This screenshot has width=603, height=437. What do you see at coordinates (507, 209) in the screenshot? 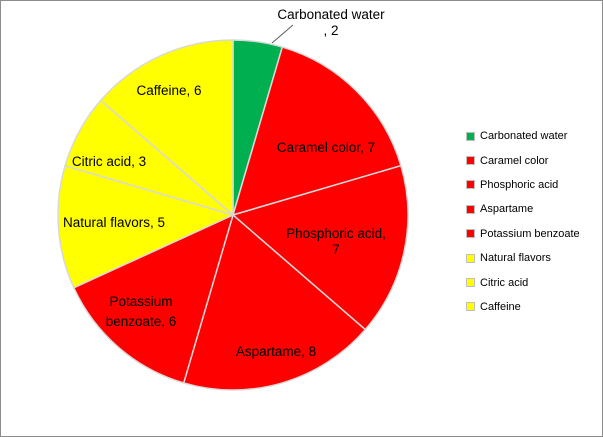
I see `legend-label: Aspartame` at bounding box center [507, 209].